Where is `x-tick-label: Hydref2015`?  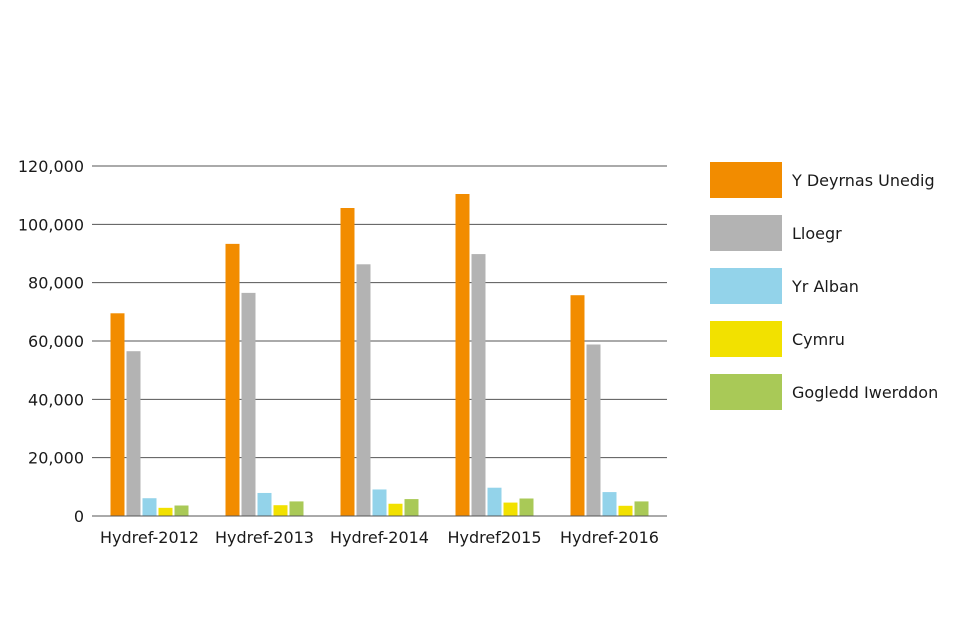
x-tick-label: Hydref2015 is located at coordinates (494, 537).